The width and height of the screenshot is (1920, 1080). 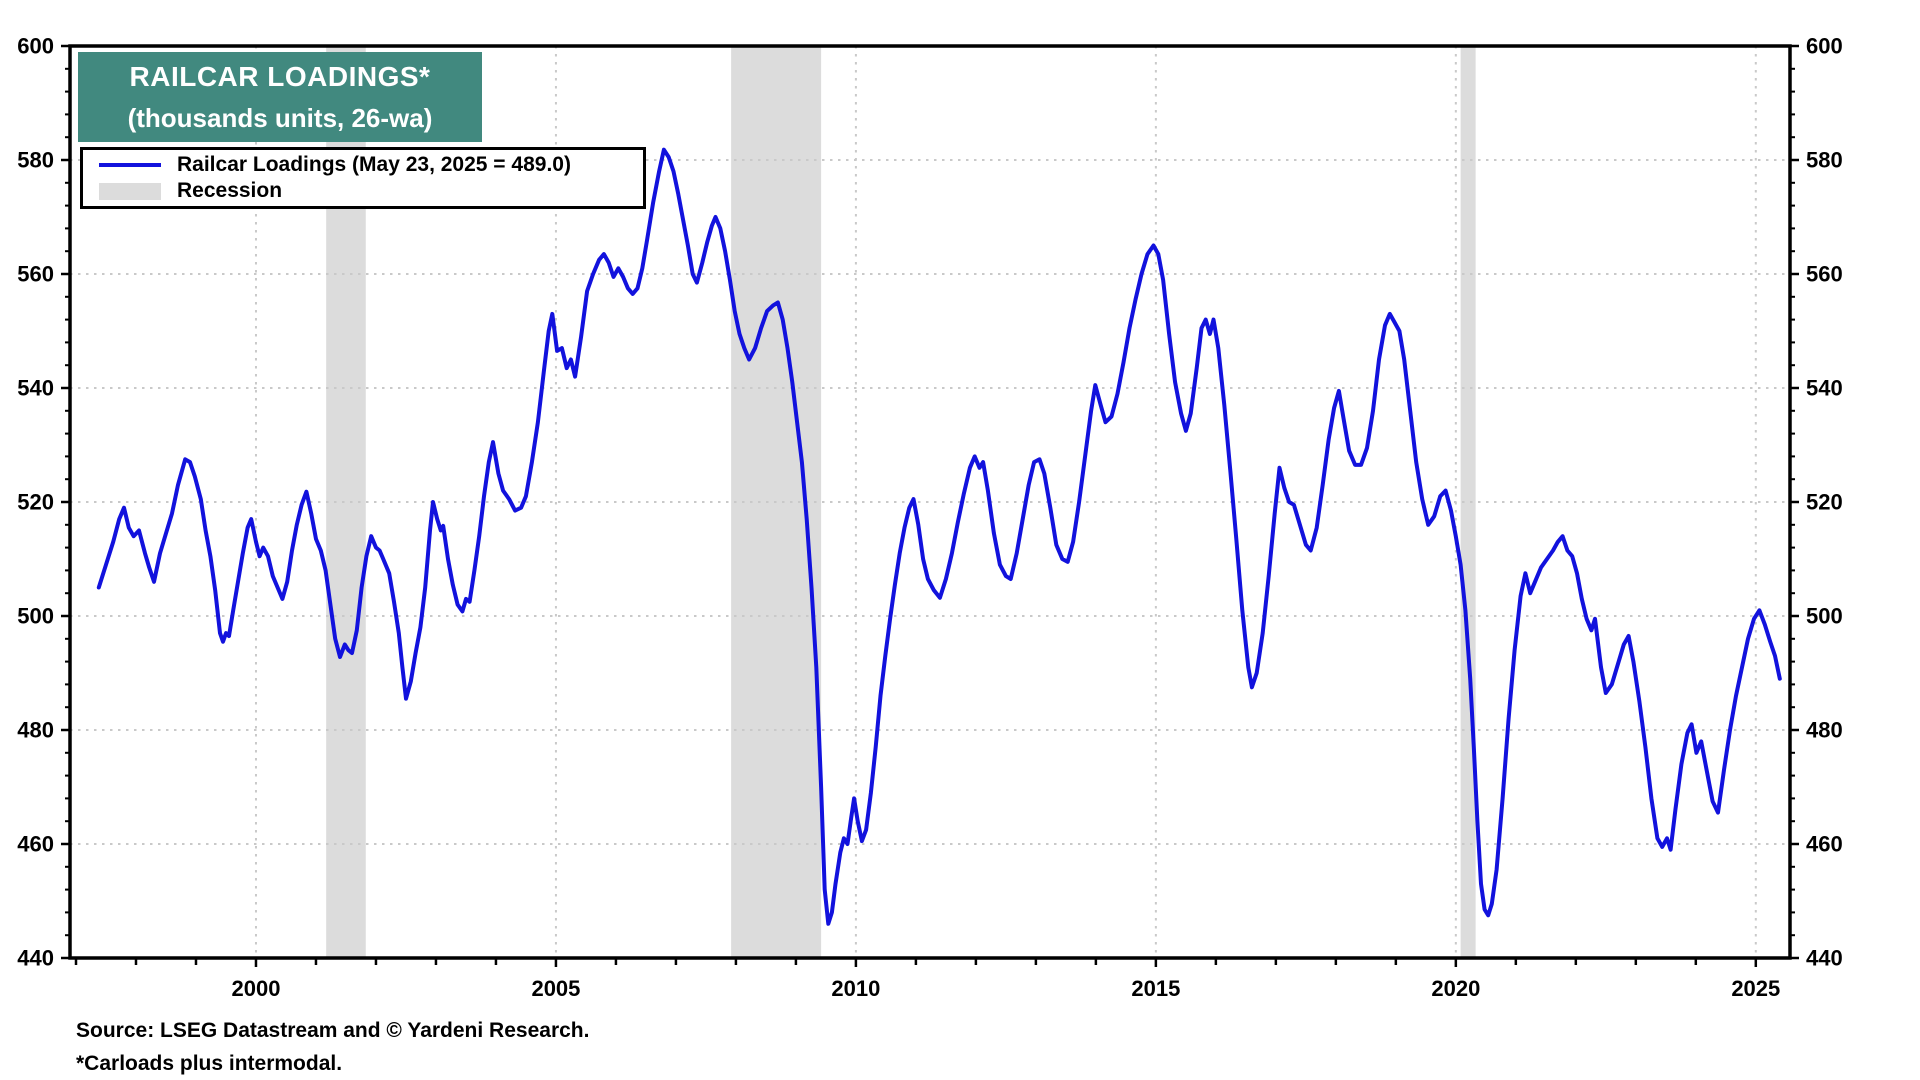 I want to click on y-axis-label-left: 480, so click(x=35, y=730).